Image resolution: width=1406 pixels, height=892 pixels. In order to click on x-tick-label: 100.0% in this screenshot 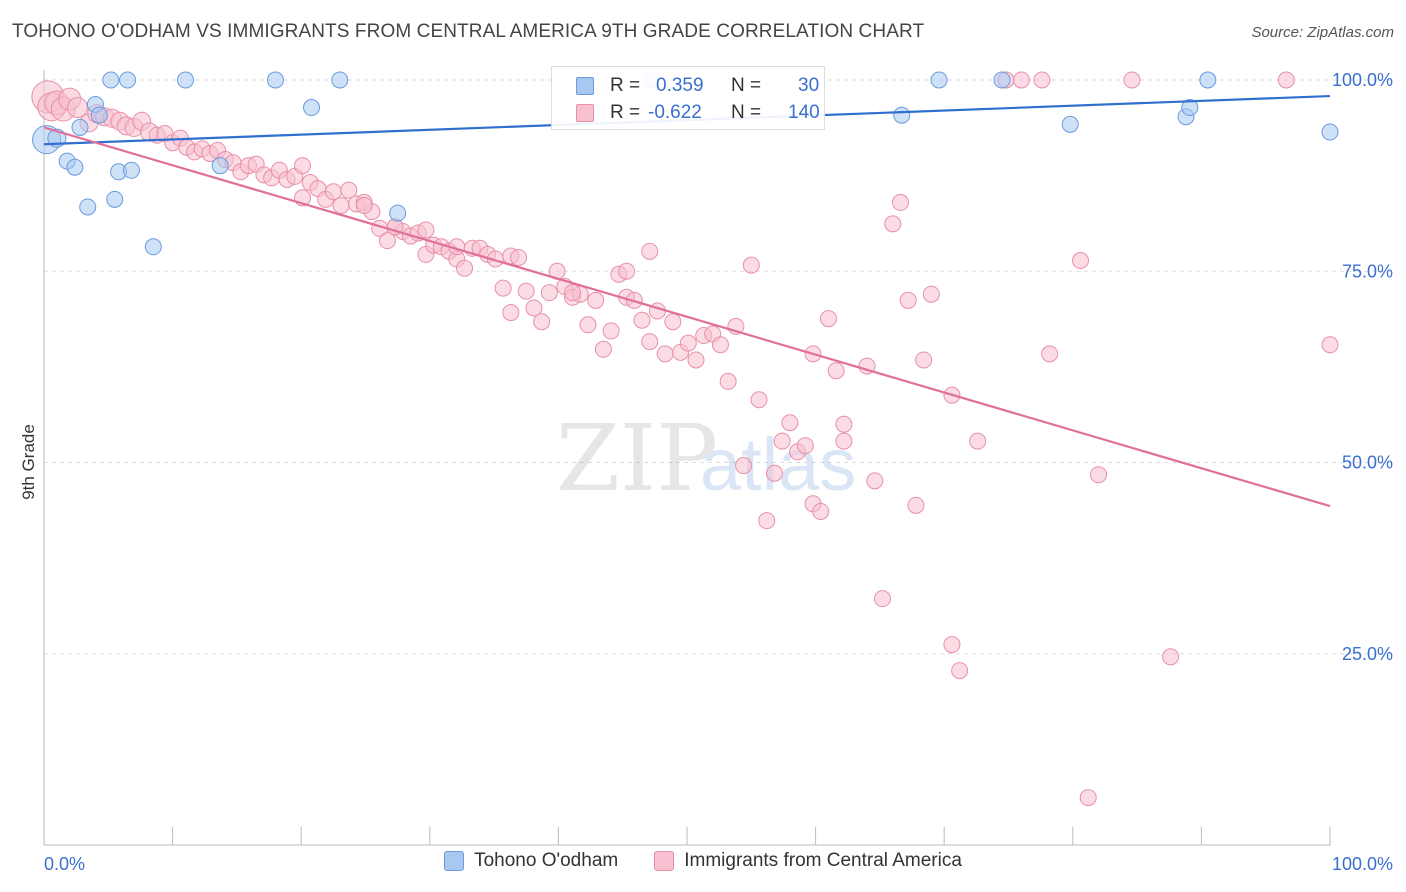, I will do `click(1362, 864)`.